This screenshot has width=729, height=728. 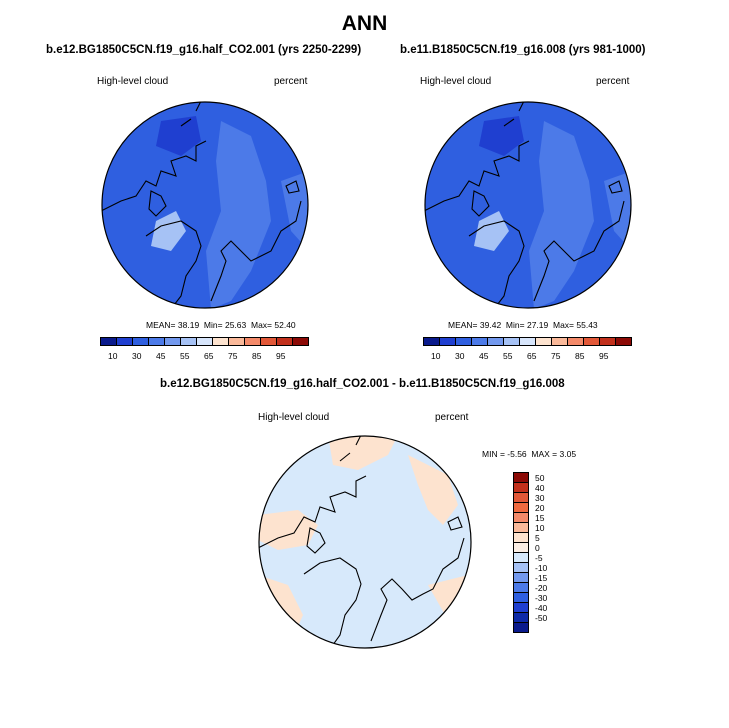 What do you see at coordinates (613, 81) in the screenshot?
I see `panel-2-units: percent` at bounding box center [613, 81].